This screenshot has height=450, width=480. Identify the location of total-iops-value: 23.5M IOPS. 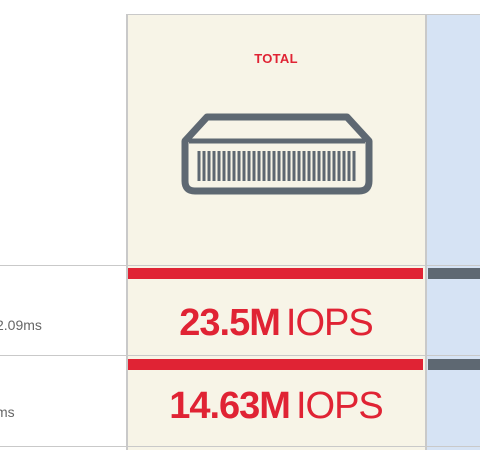
(276, 323).